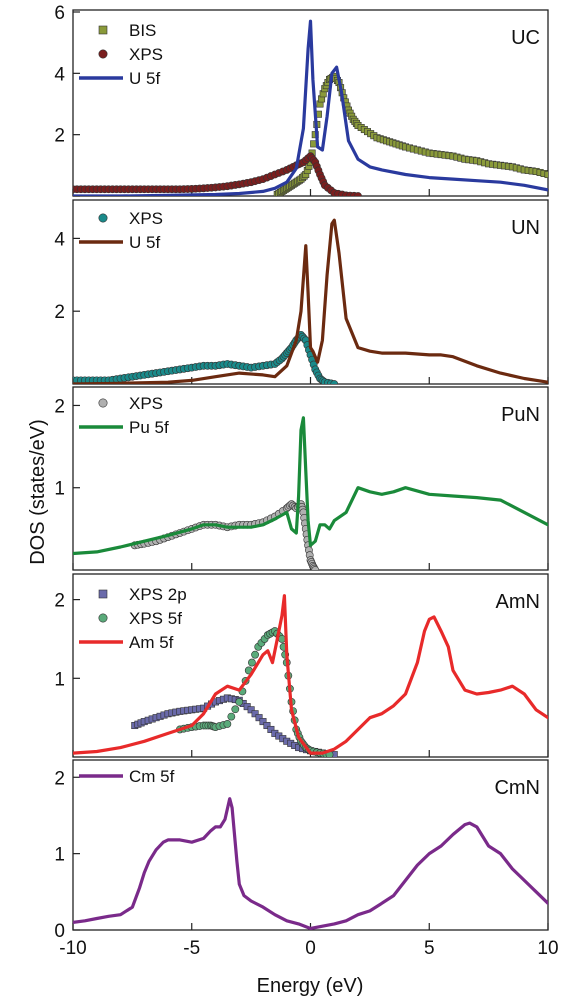 The width and height of the screenshot is (568, 1001). I want to click on legend: BIS XPS U 5f, so click(121, 54).